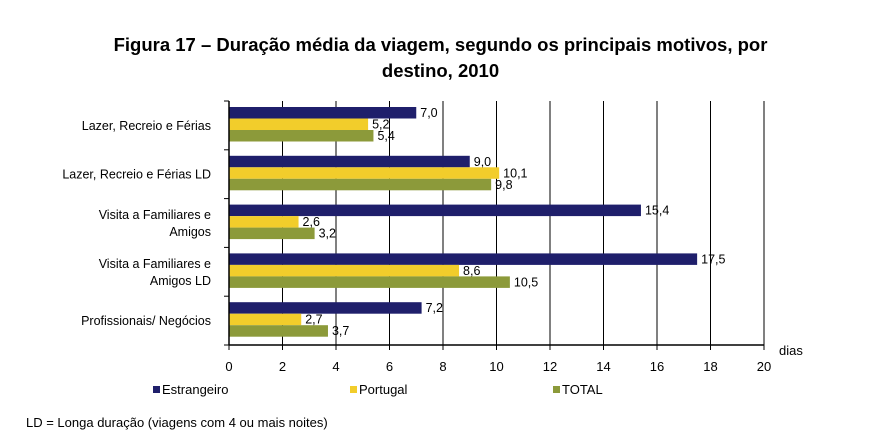  Describe the element at coordinates (442, 366) in the screenshot. I see `x-tick-label-4: 8` at that location.